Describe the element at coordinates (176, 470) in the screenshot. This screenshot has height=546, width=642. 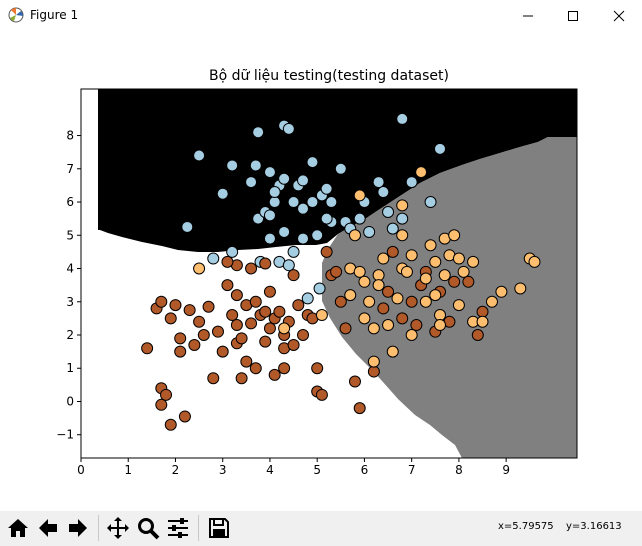
I see `x-tick-label: 2` at that location.